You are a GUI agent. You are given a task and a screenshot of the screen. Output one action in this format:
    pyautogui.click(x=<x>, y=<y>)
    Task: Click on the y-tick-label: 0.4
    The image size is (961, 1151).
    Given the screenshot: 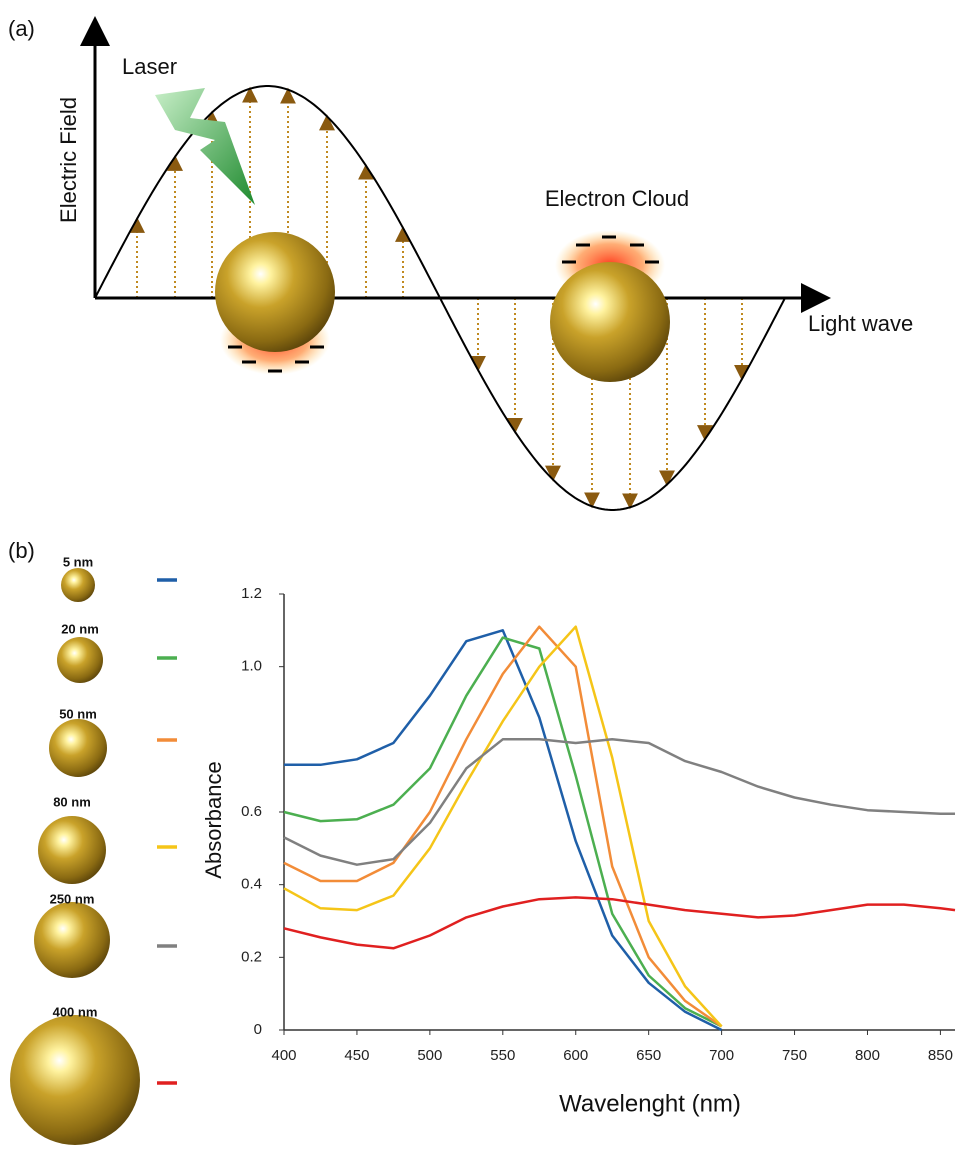 What is the action you would take?
    pyautogui.click(x=251, y=884)
    